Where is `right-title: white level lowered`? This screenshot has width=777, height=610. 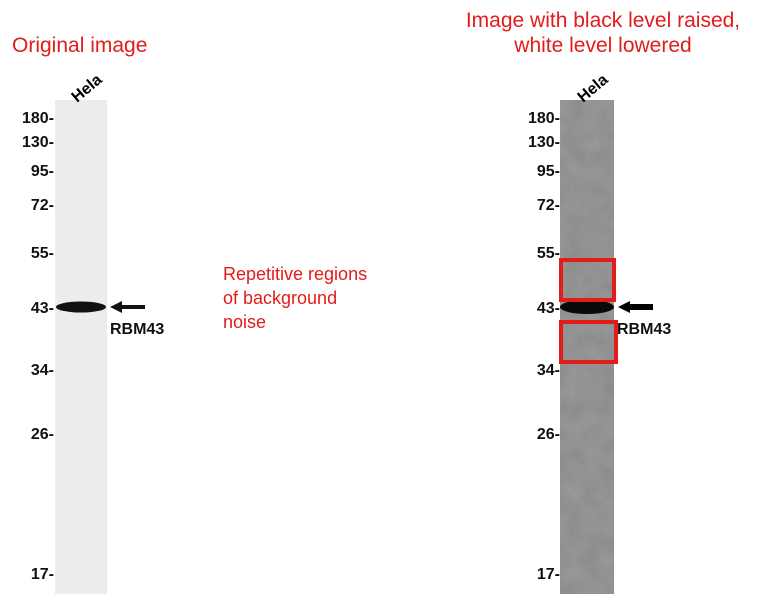 right-title: white level lowered is located at coordinates (602, 45).